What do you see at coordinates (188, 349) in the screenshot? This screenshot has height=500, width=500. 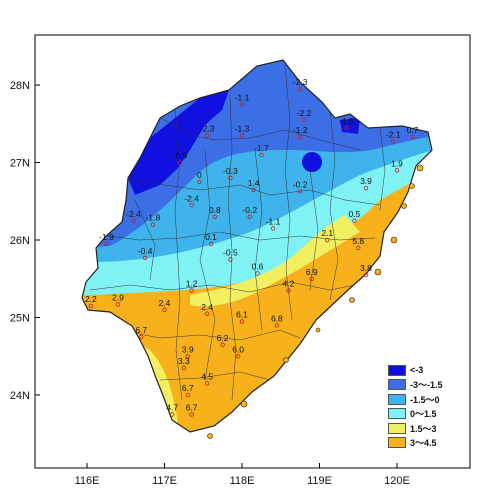 I see `station-value-label: 3.9` at bounding box center [188, 349].